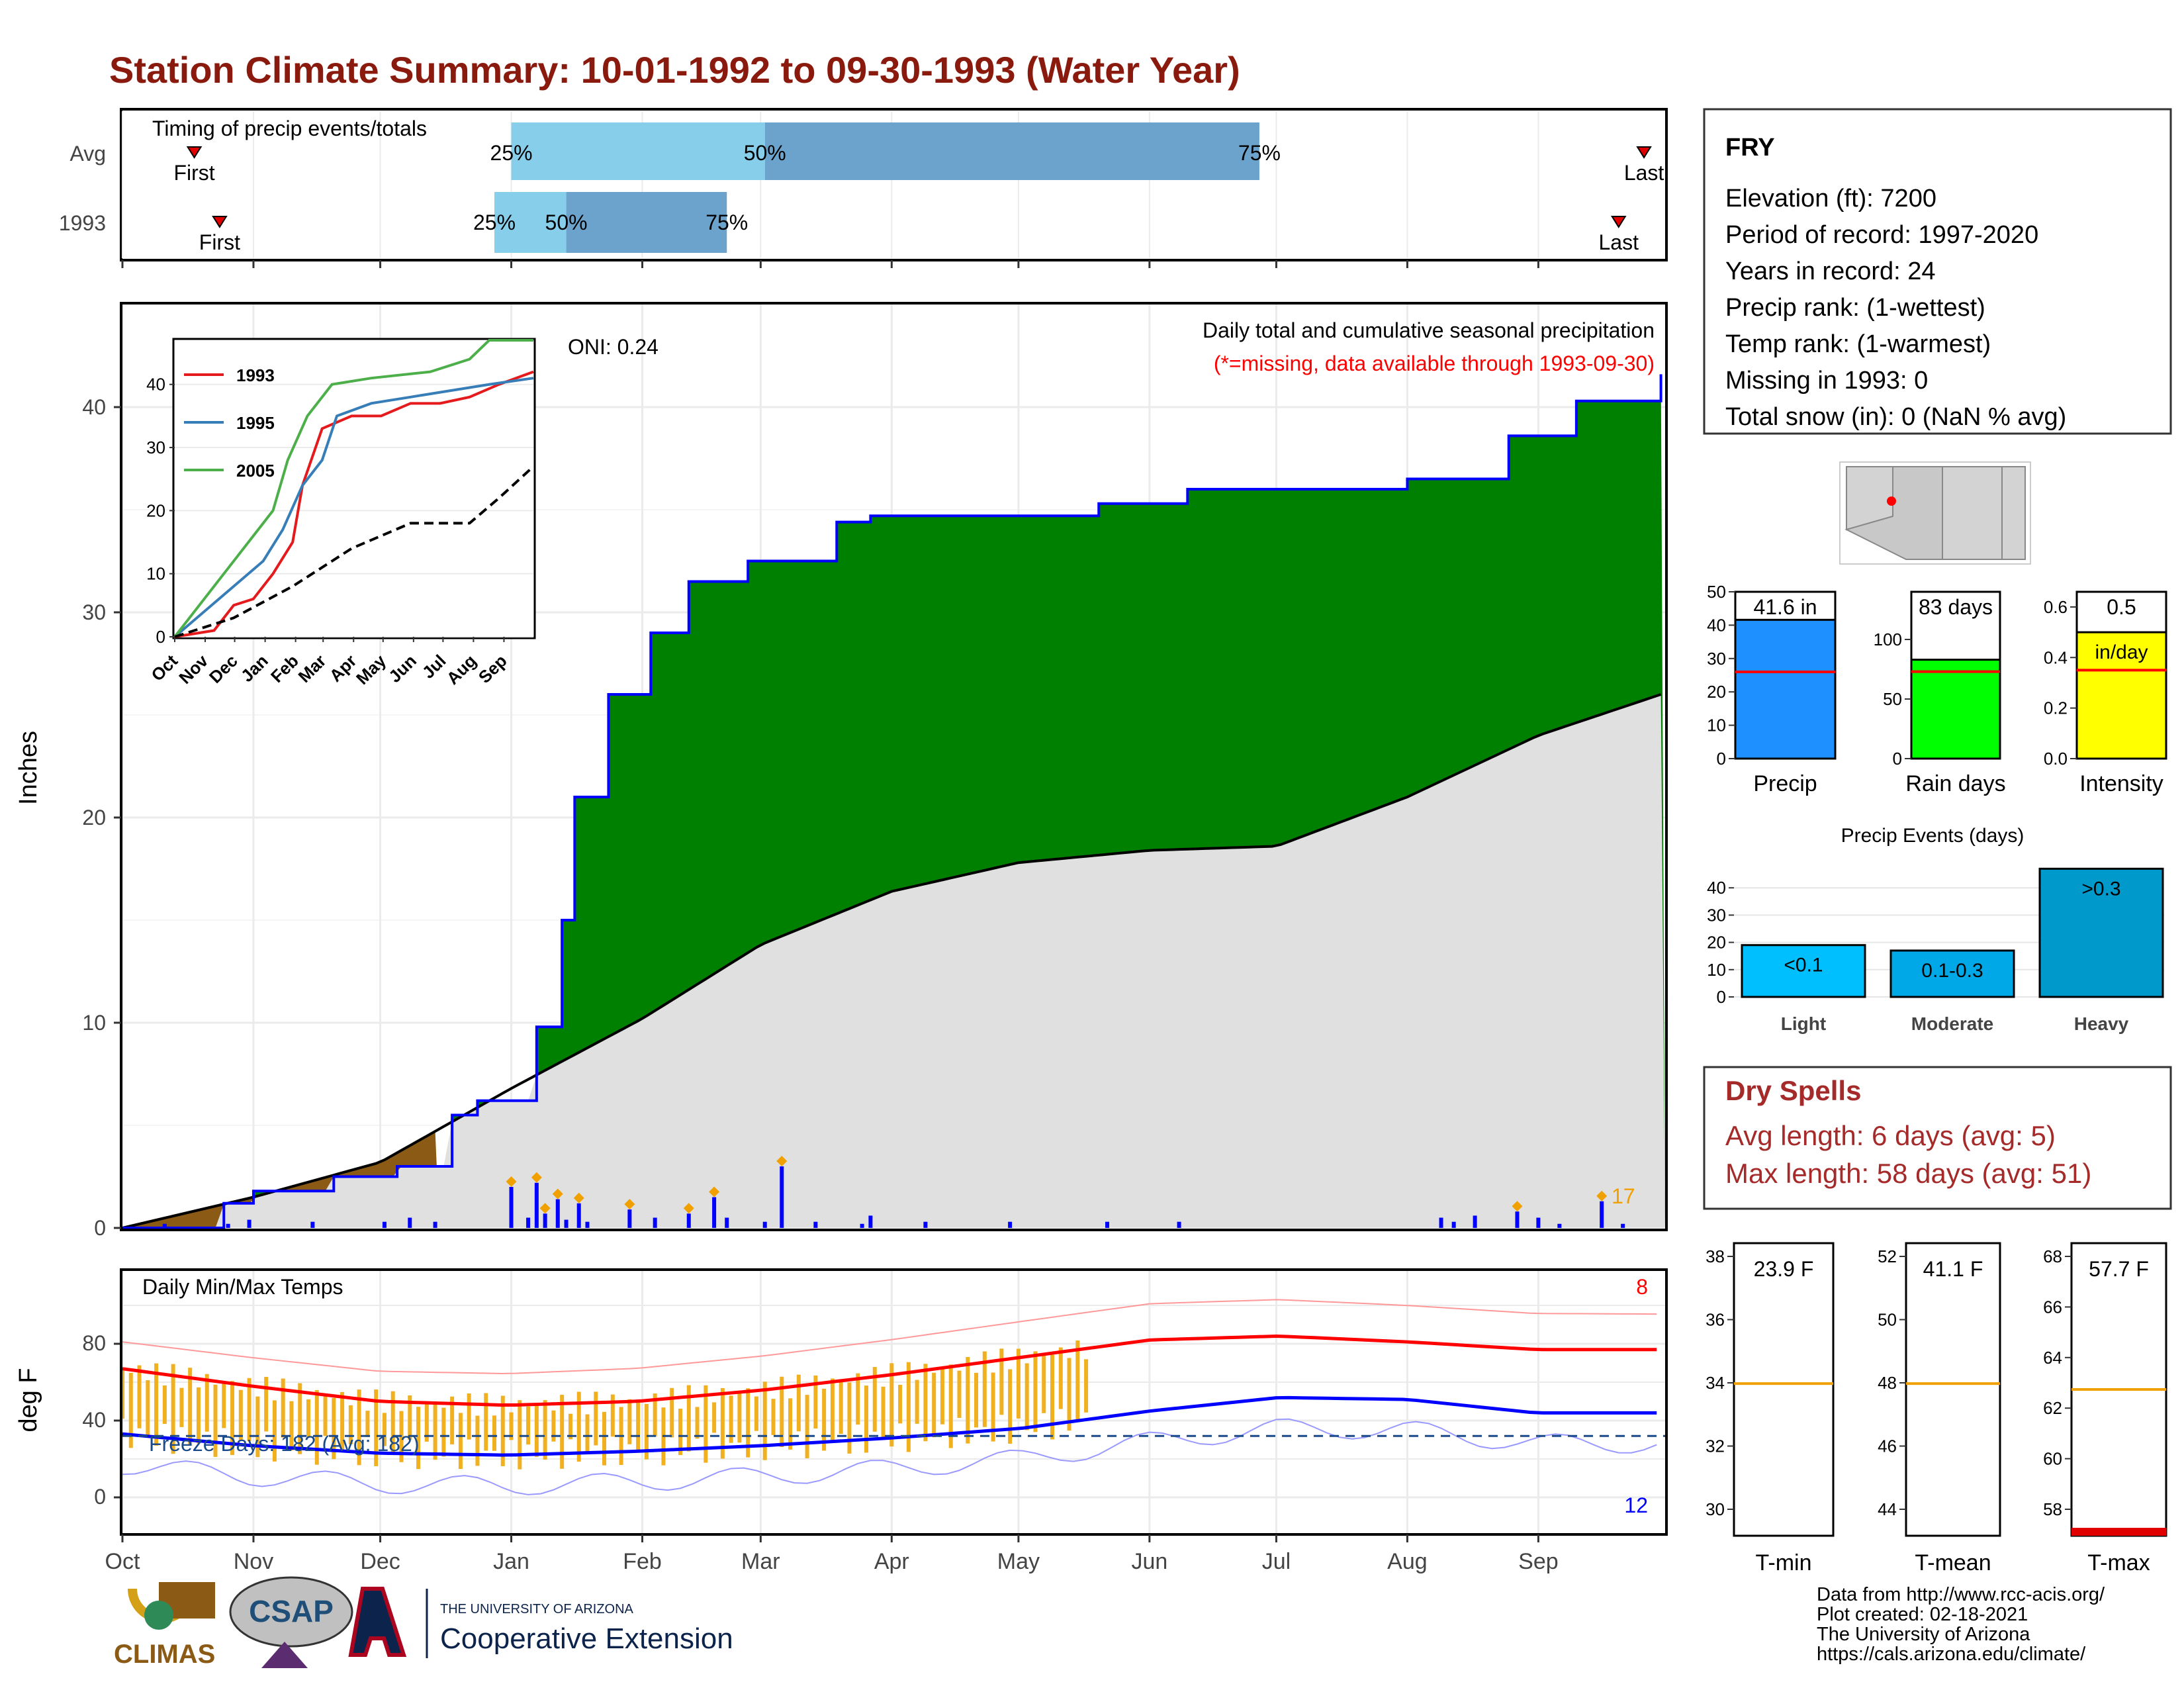  I want to click on timing-last-label: Last, so click(1644, 173).